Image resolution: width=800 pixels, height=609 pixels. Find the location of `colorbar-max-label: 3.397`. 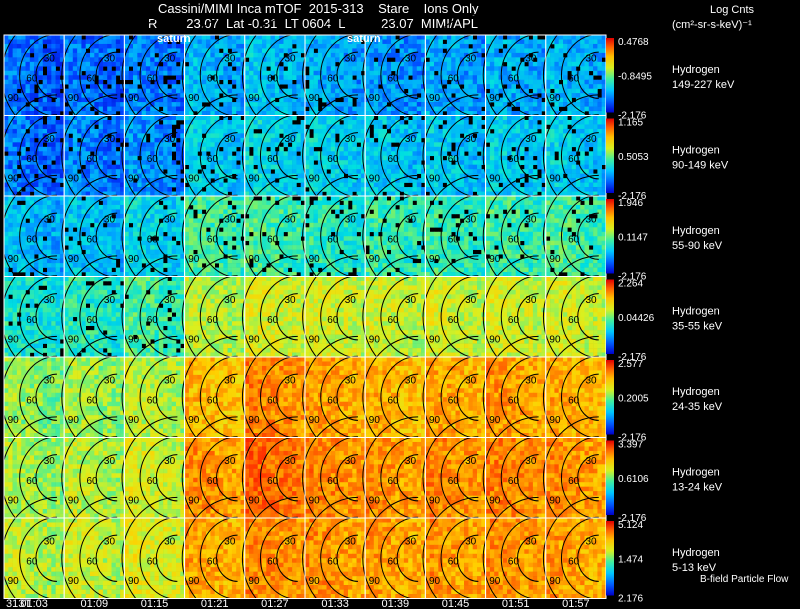

colorbar-max-label: 3.397 is located at coordinates (630, 445).